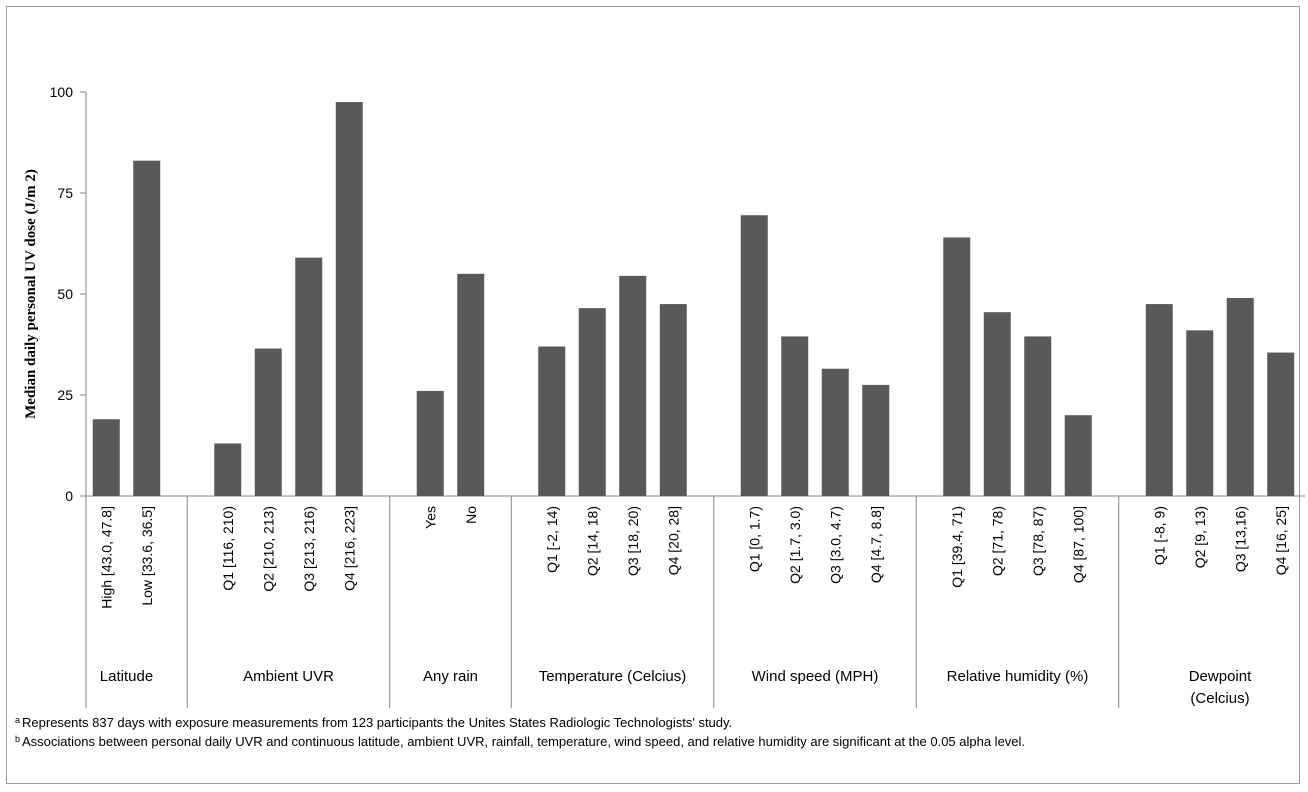 Image resolution: width=1308 pixels, height=792 pixels. What do you see at coordinates (1159, 535) in the screenshot?
I see `x-category-label: Q1 [-8, 9)` at bounding box center [1159, 535].